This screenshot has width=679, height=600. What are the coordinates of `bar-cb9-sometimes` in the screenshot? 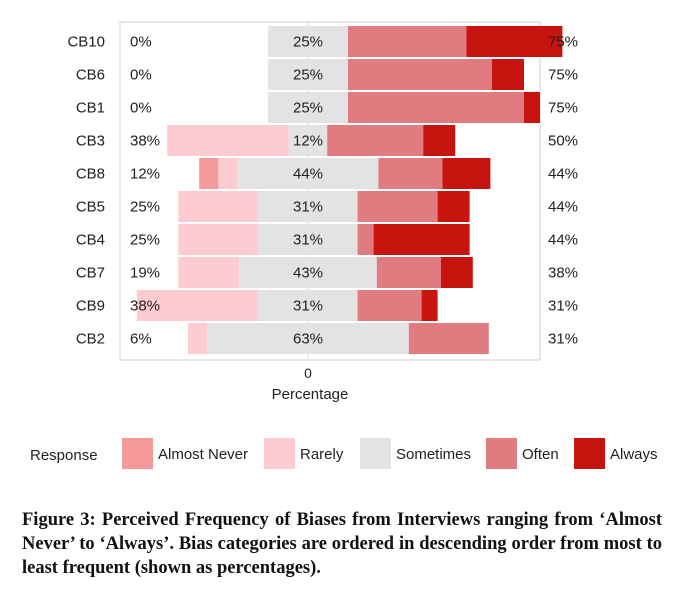 It's located at (308, 305).